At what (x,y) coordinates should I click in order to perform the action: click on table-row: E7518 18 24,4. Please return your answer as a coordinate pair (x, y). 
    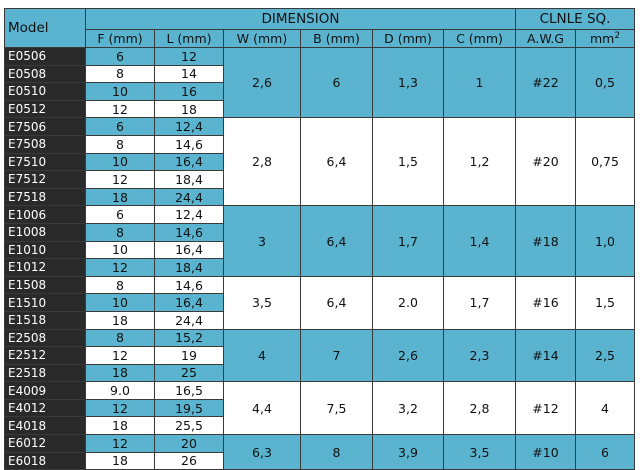
    Looking at the image, I should click on (319, 197).